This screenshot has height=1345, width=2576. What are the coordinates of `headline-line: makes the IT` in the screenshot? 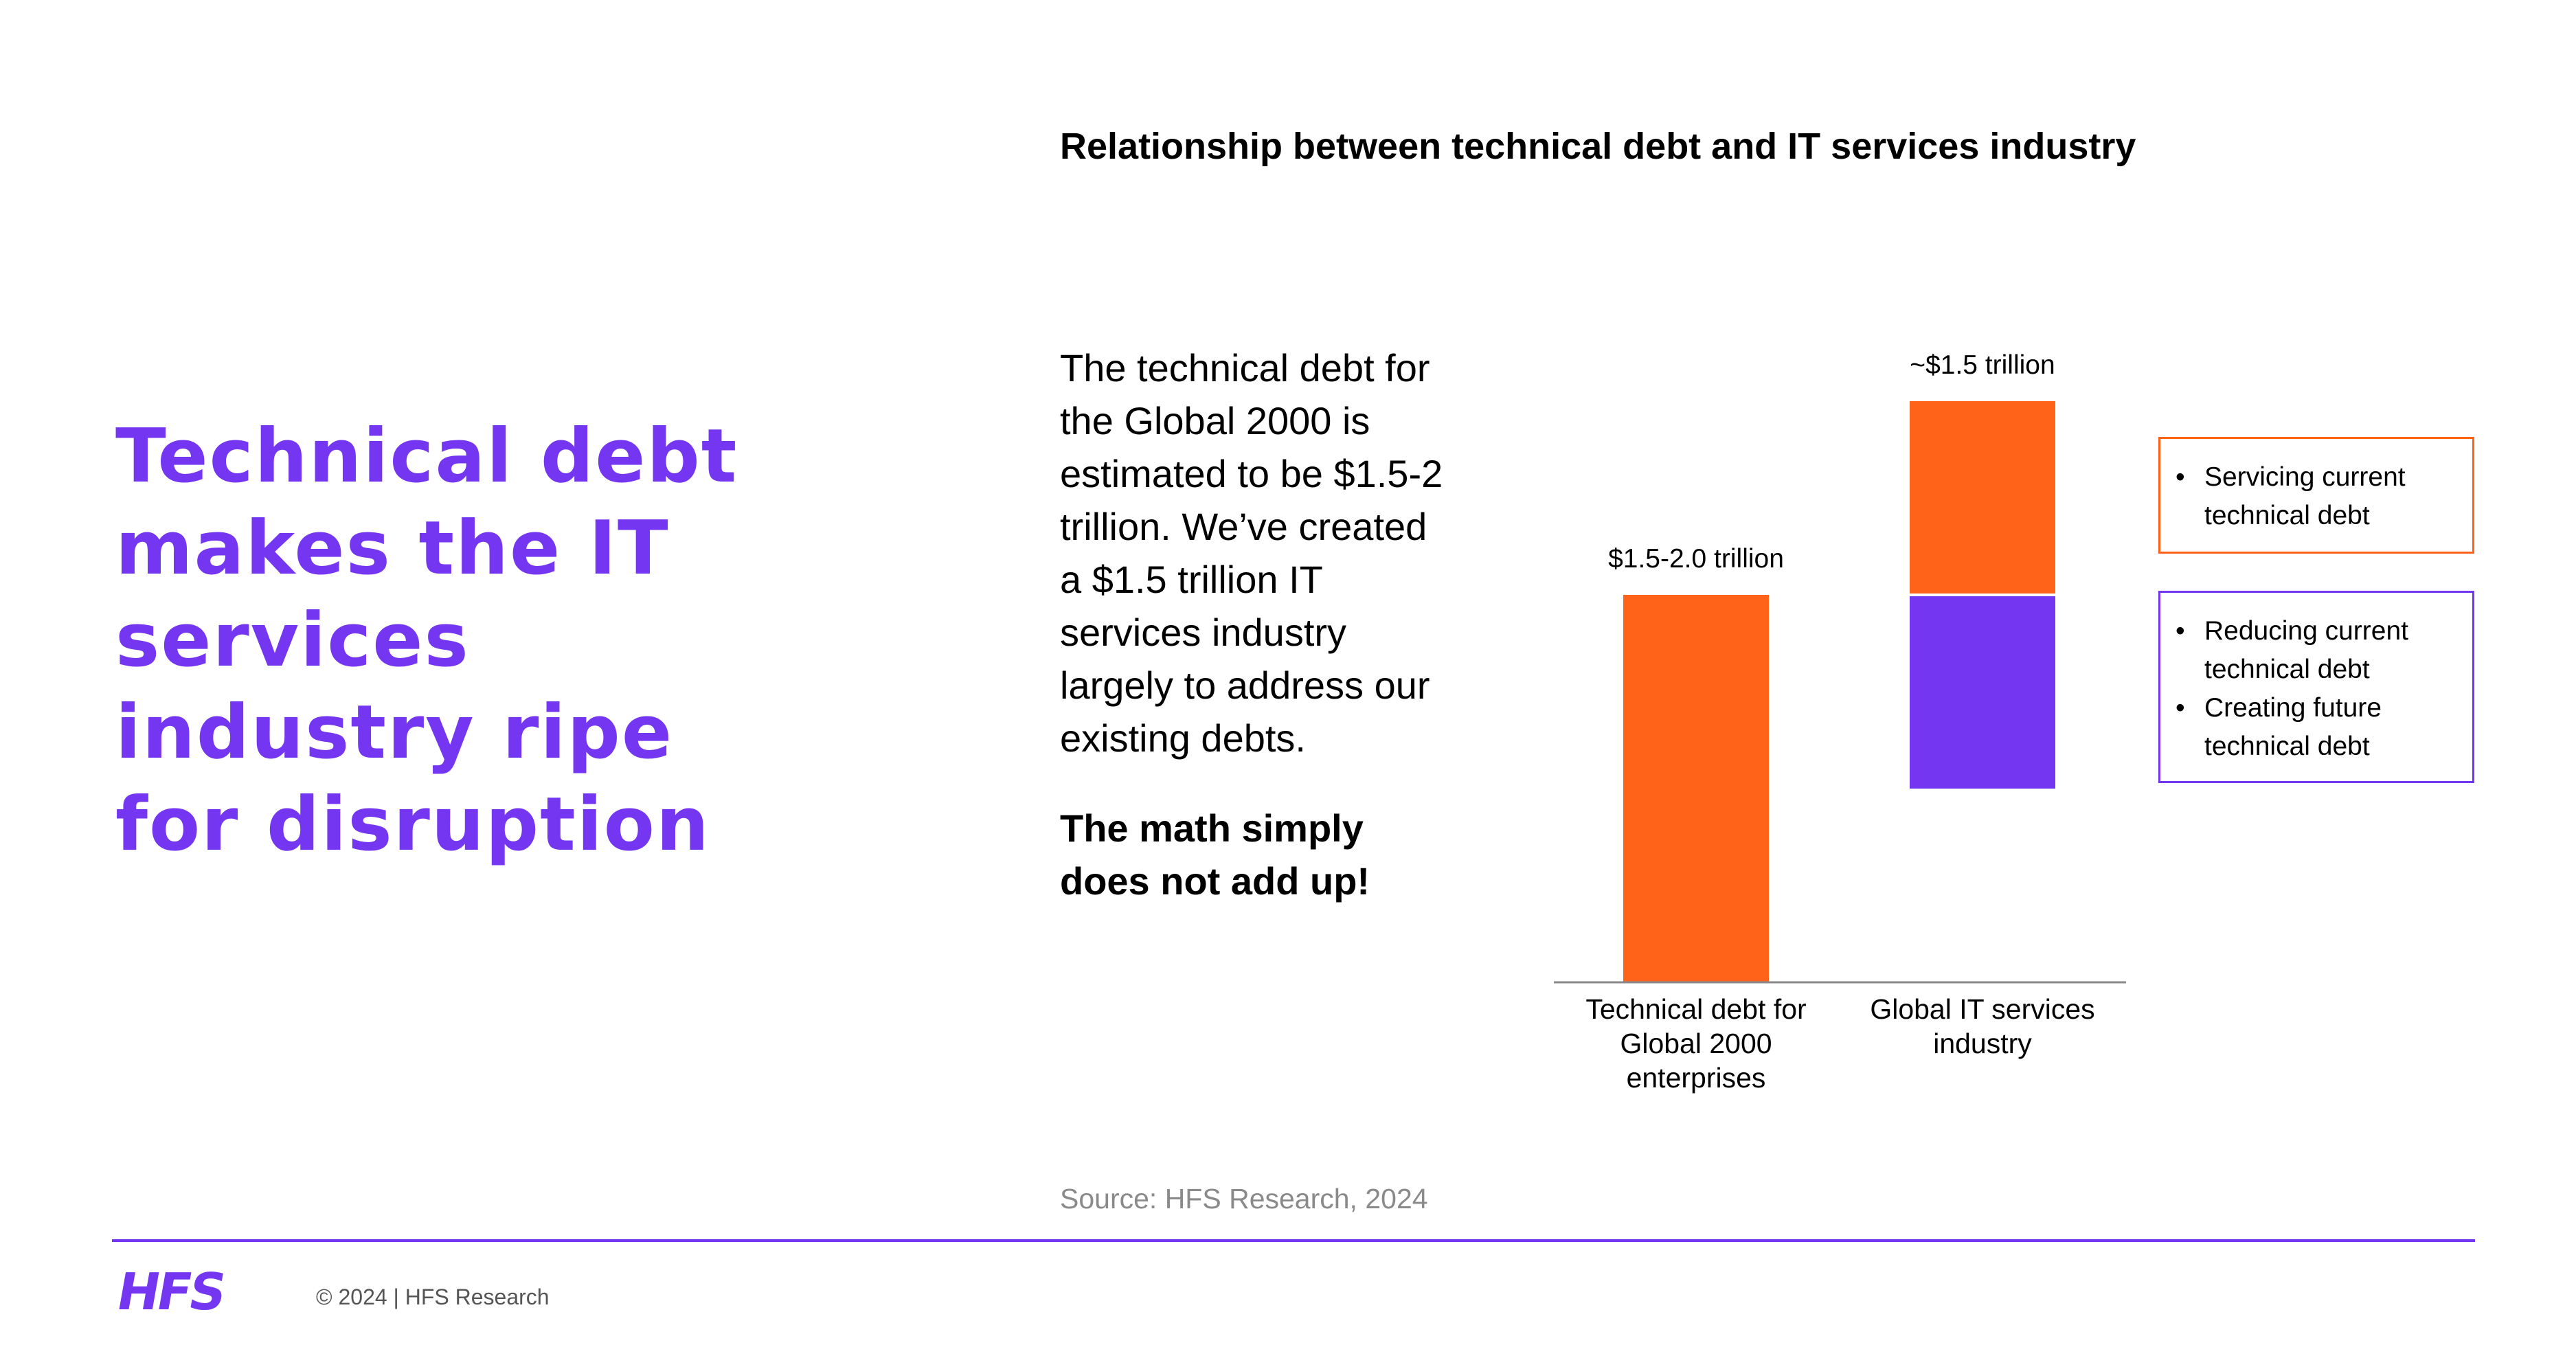 It's located at (392, 548).